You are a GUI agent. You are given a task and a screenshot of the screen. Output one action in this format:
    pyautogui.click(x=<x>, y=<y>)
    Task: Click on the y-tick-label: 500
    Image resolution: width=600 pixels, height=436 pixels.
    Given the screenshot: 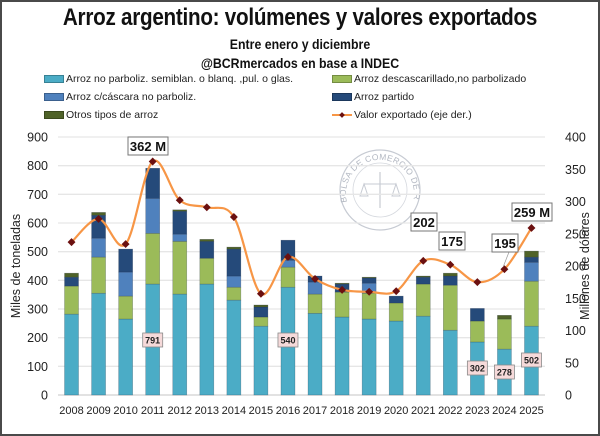 What is the action you would take?
    pyautogui.click(x=37, y=252)
    